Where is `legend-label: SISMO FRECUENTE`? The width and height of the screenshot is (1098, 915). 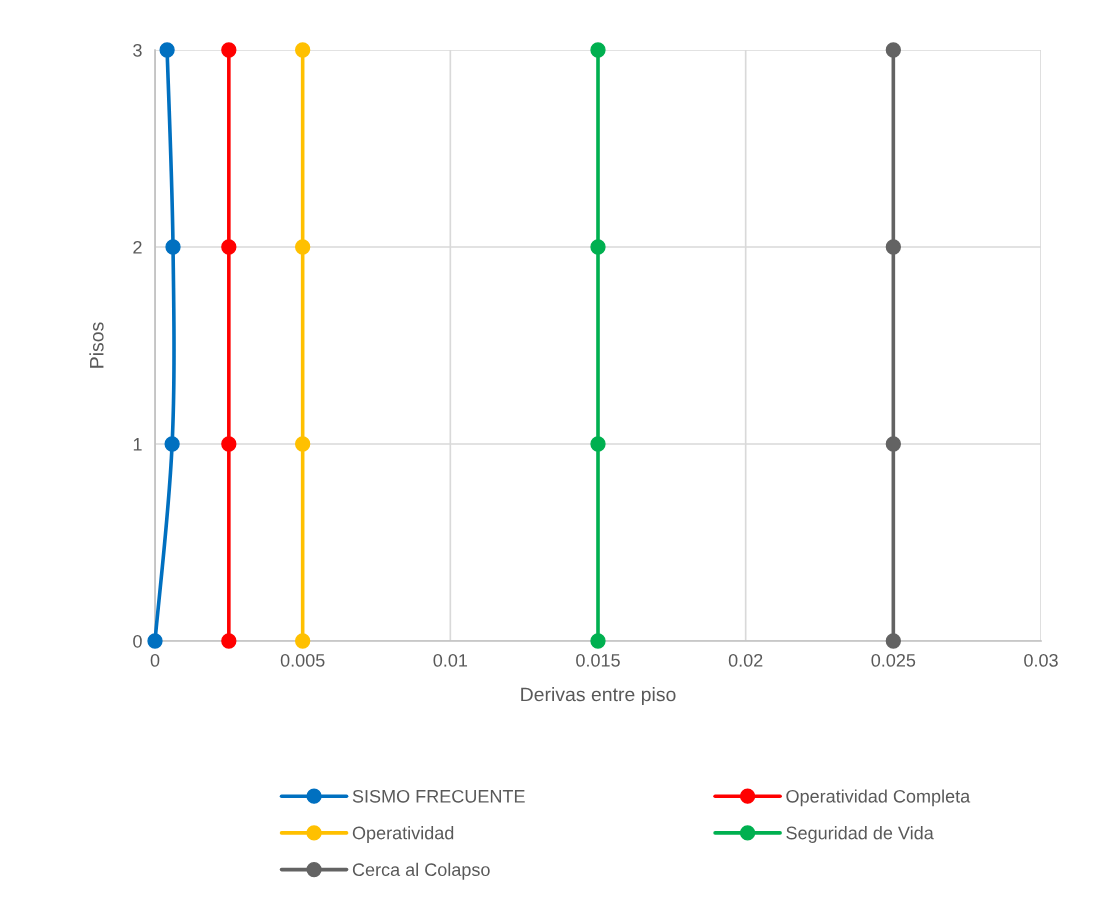
legend-label: SISMO FRECUENTE is located at coordinates (438, 796).